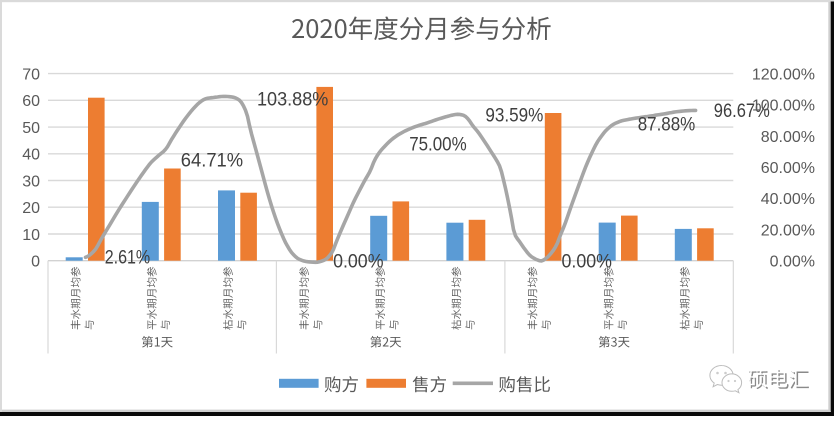  Describe the element at coordinates (31, 155) in the screenshot. I see `svg-text: 40` at that location.